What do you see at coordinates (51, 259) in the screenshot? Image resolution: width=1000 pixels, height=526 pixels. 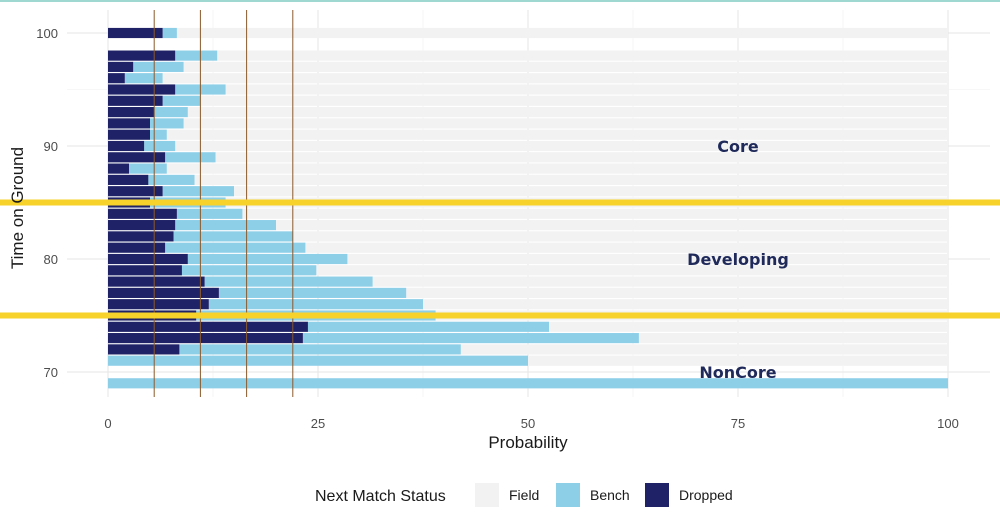 I see `y-tick-label: 80` at bounding box center [51, 259].